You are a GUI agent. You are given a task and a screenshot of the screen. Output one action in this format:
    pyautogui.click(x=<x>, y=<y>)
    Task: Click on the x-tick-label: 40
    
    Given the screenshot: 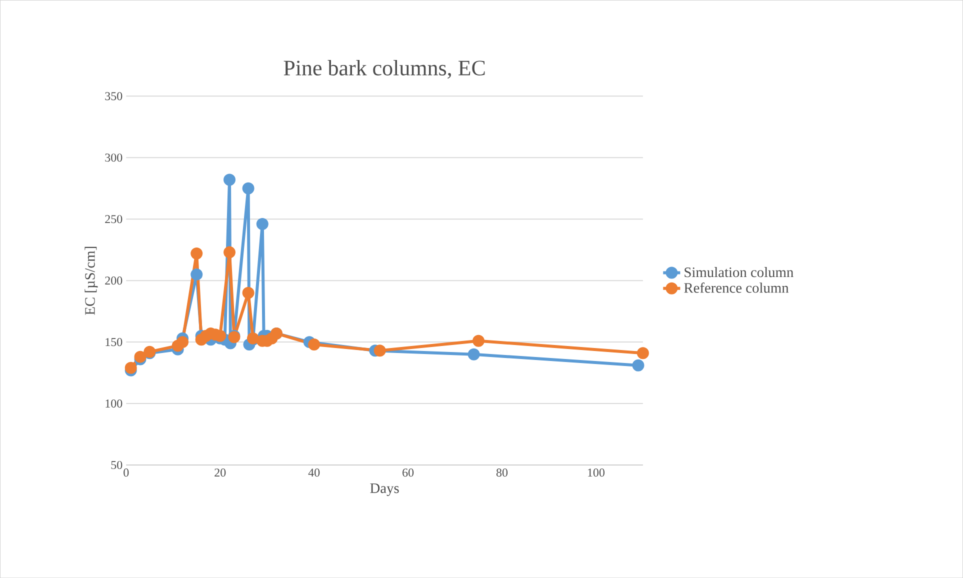 What is the action you would take?
    pyautogui.click(x=314, y=472)
    